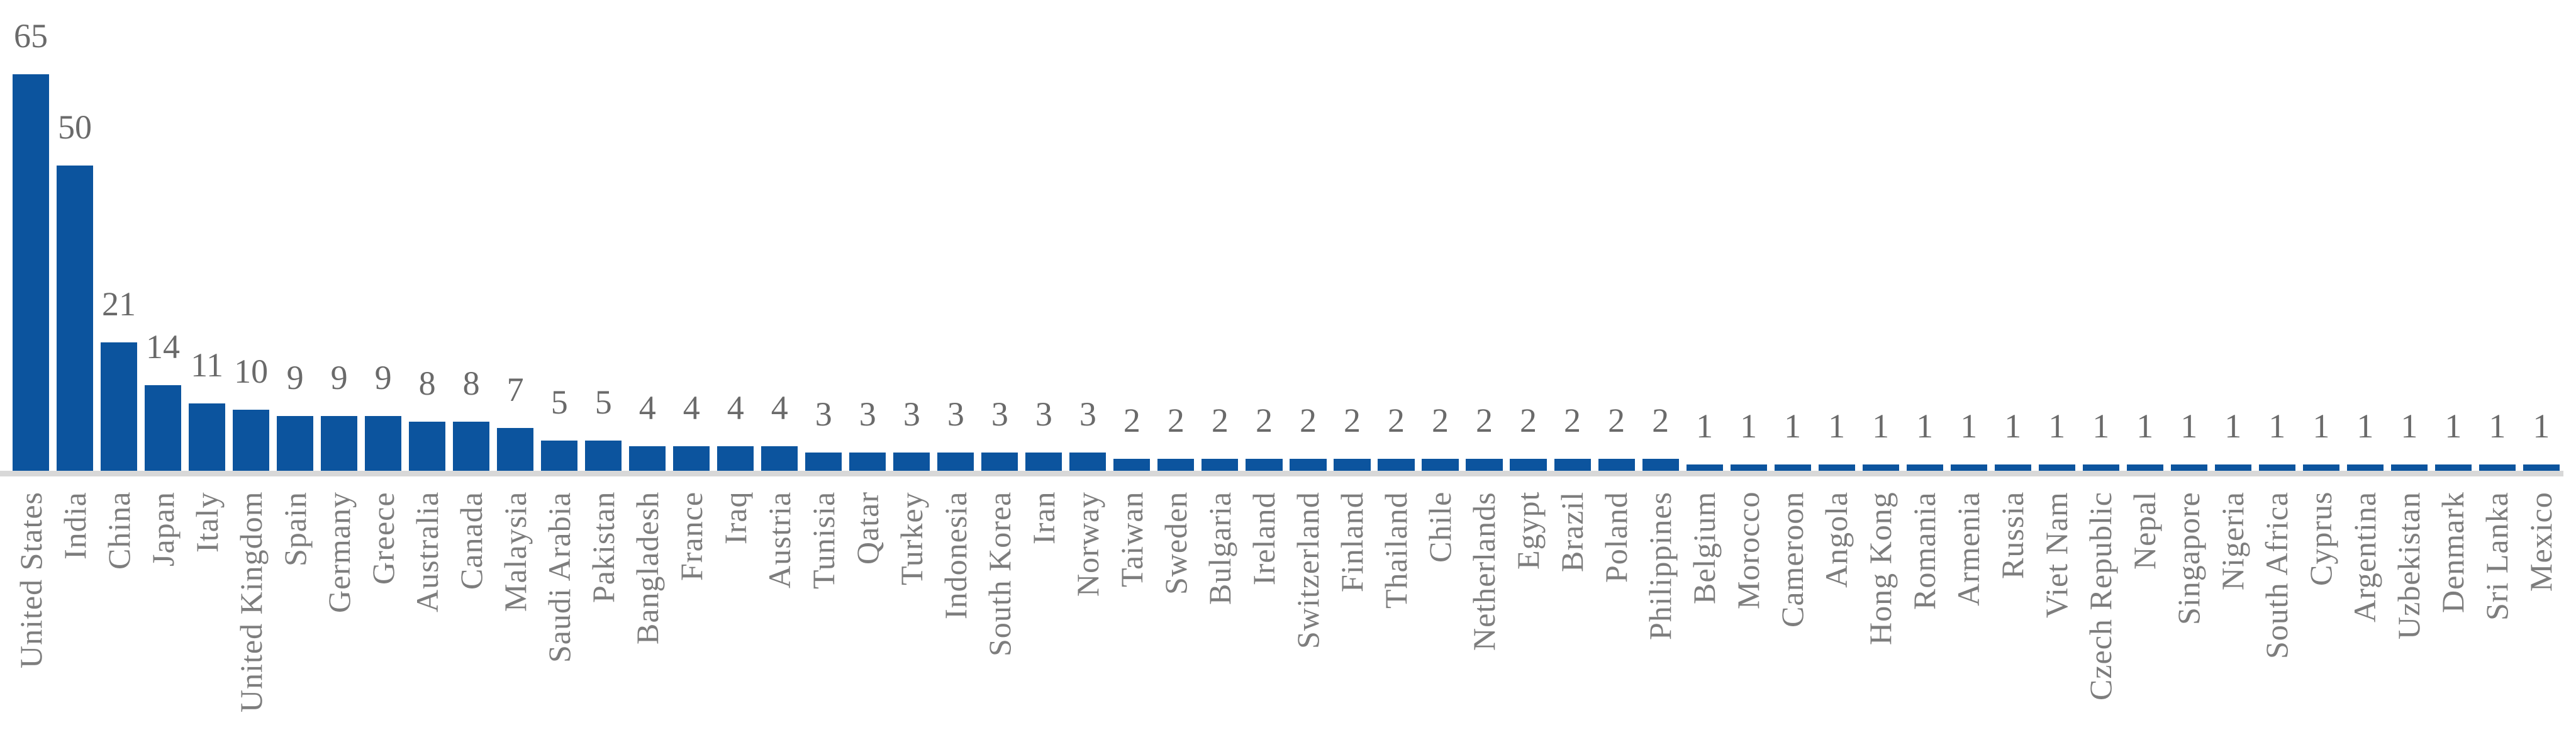 This screenshot has height=737, width=2576. What do you see at coordinates (2409, 614) in the screenshot?
I see `x-axis-label-cell: Uzbekistan` at bounding box center [2409, 614].